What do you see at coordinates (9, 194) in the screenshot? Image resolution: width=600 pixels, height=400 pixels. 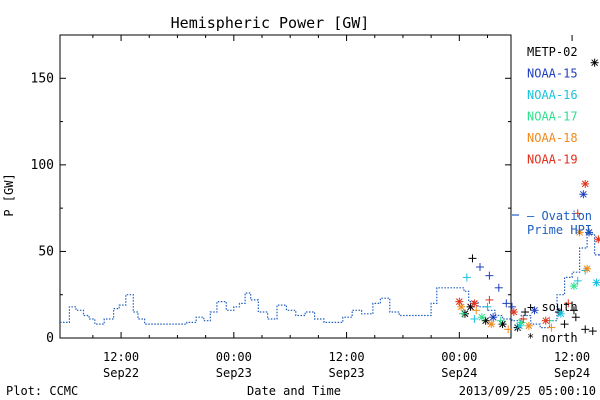 I see `y-axis-label: P [GW]` at bounding box center [9, 194].